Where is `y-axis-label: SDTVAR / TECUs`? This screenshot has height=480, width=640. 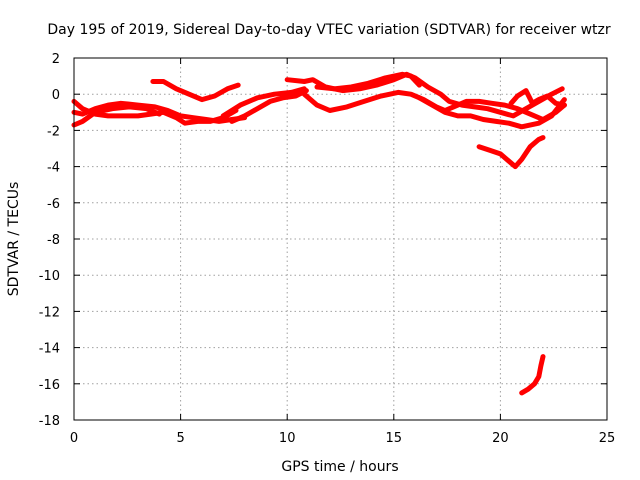
y-axis-label: SDTVAR / TECUs is located at coordinates (14, 239).